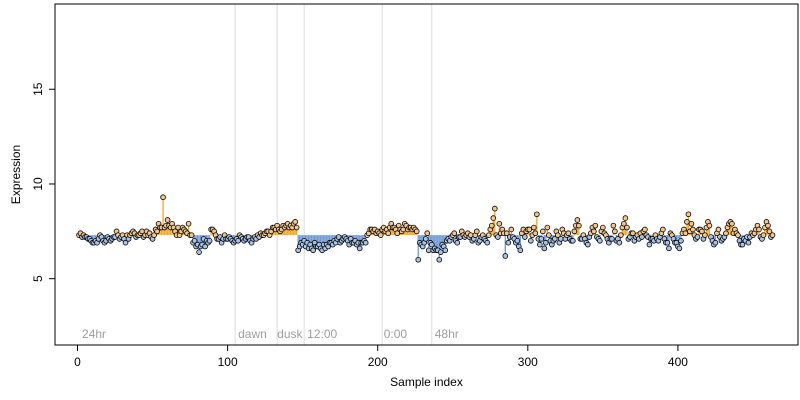 The image size is (800, 400). Describe the element at coordinates (77, 362) in the screenshot. I see `x-tick-label-0: 0` at that location.